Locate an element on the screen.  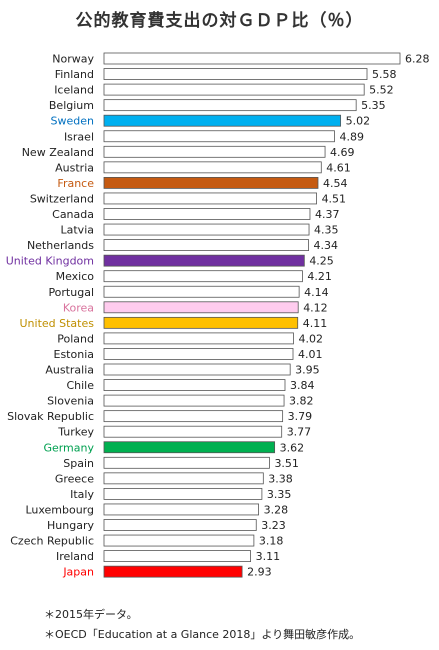
value-label-iceland: 5.52 is located at coordinates (381, 90).